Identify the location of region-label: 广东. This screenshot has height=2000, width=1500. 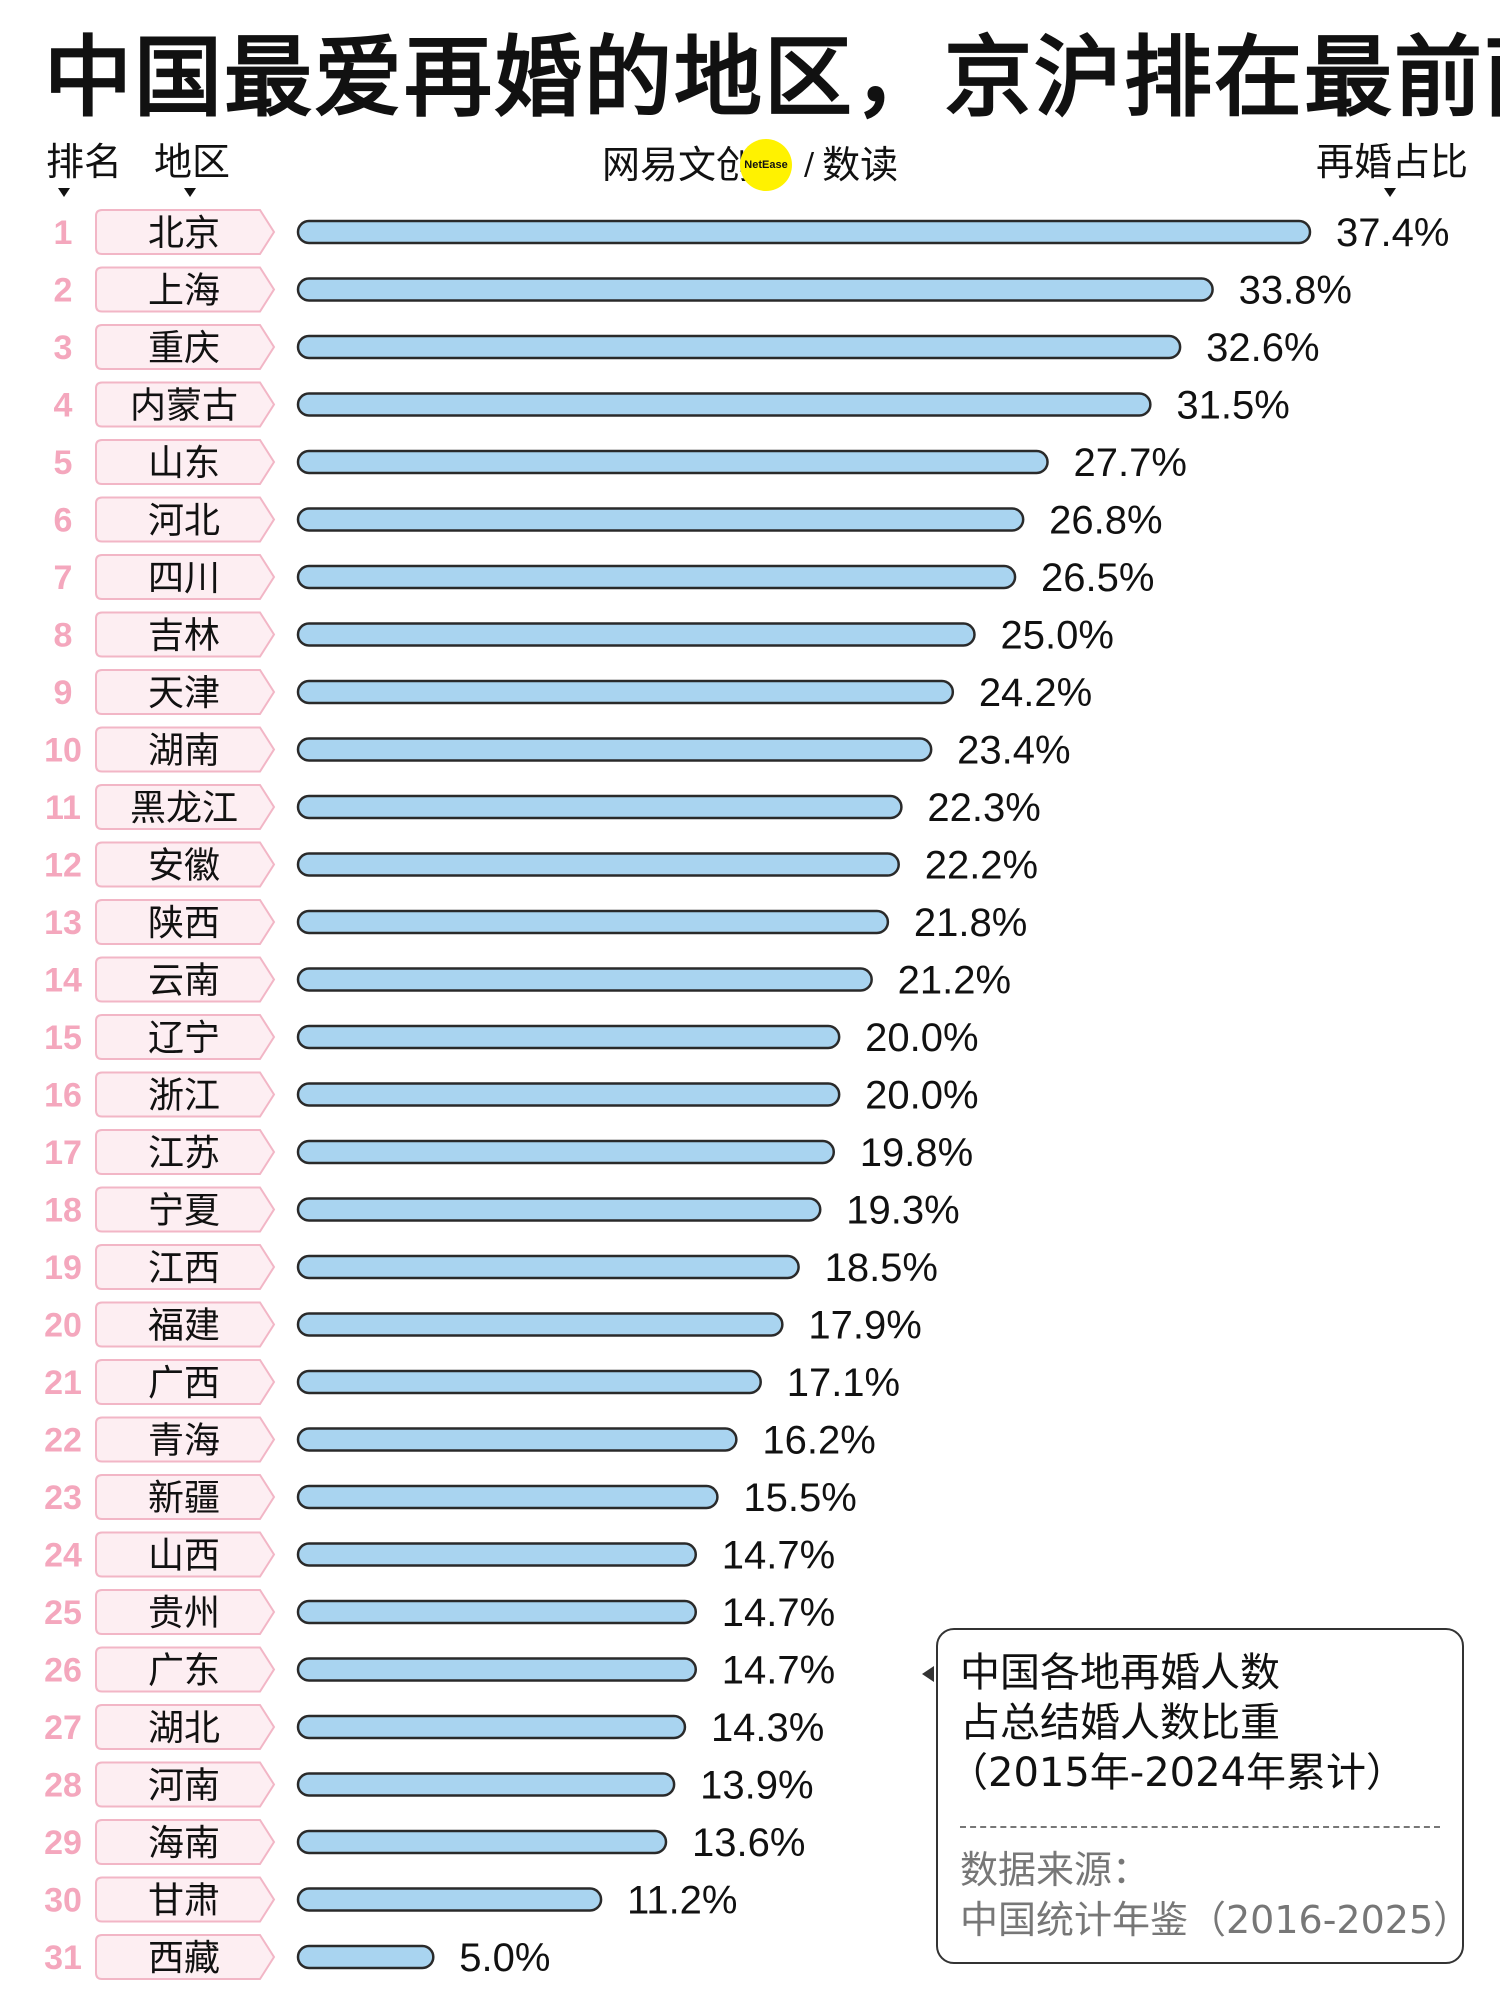
(184, 1671).